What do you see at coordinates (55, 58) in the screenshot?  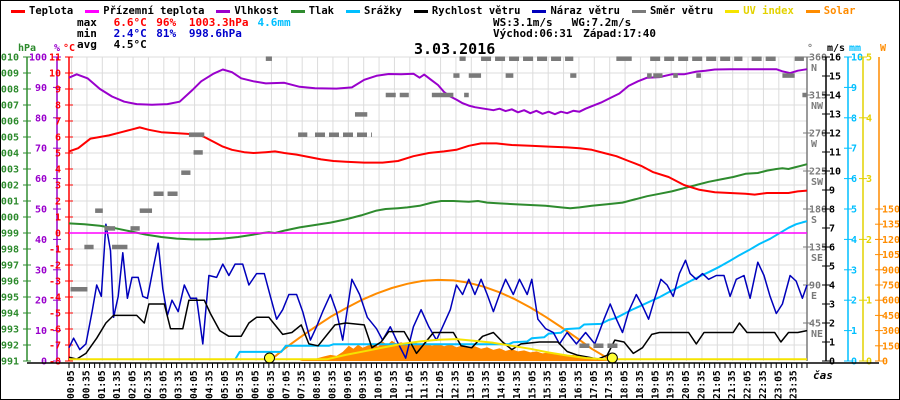 I see `degc-tick-label: 11` at bounding box center [55, 58].